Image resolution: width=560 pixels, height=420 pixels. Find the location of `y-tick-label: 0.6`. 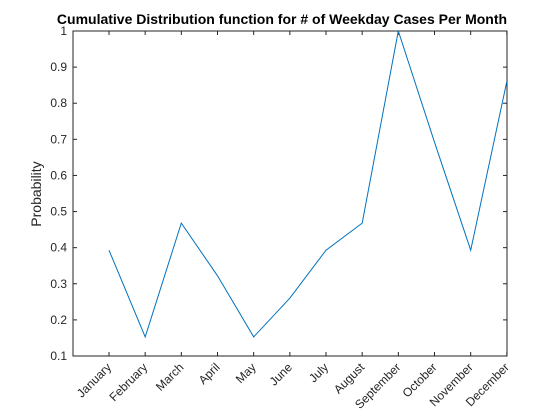

y-tick-label: 0.6 is located at coordinates (58, 175).